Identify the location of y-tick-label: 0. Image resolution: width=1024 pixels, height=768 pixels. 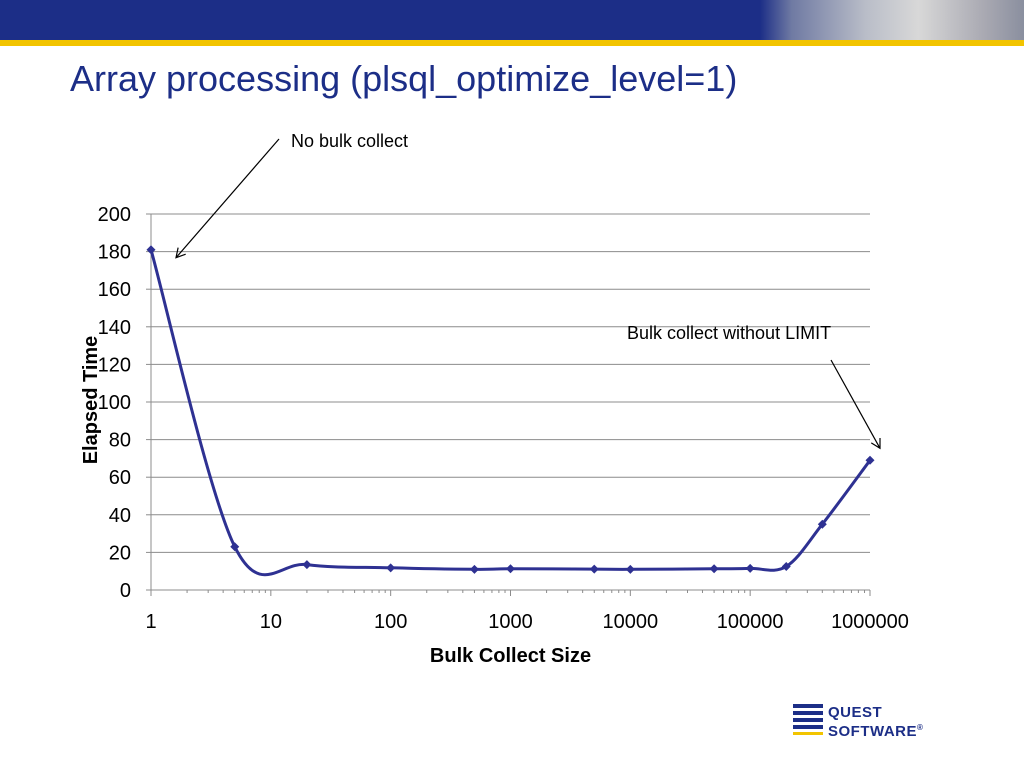
(125, 591).